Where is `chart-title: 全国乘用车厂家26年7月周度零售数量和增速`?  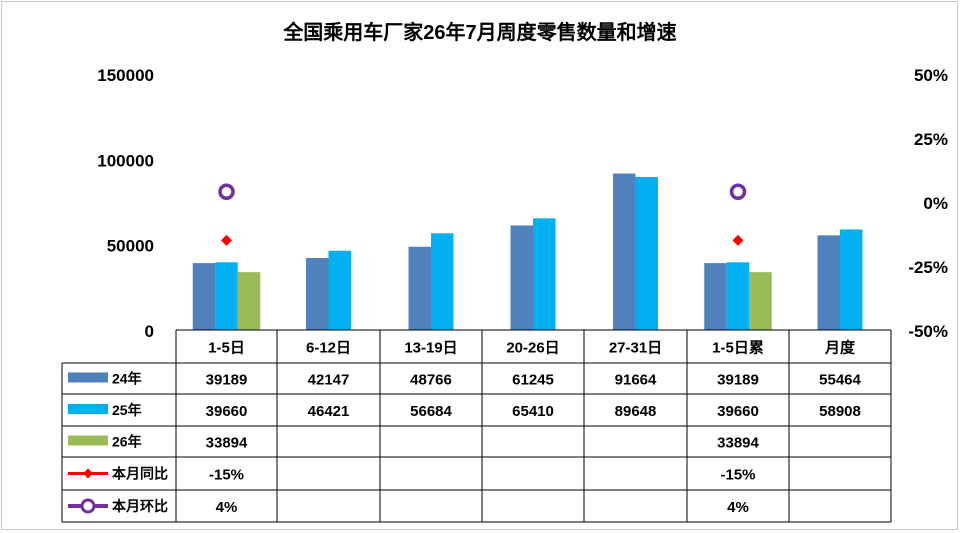 chart-title: 全国乘用车厂家26年7月周度零售数量和增速 is located at coordinates (479, 32).